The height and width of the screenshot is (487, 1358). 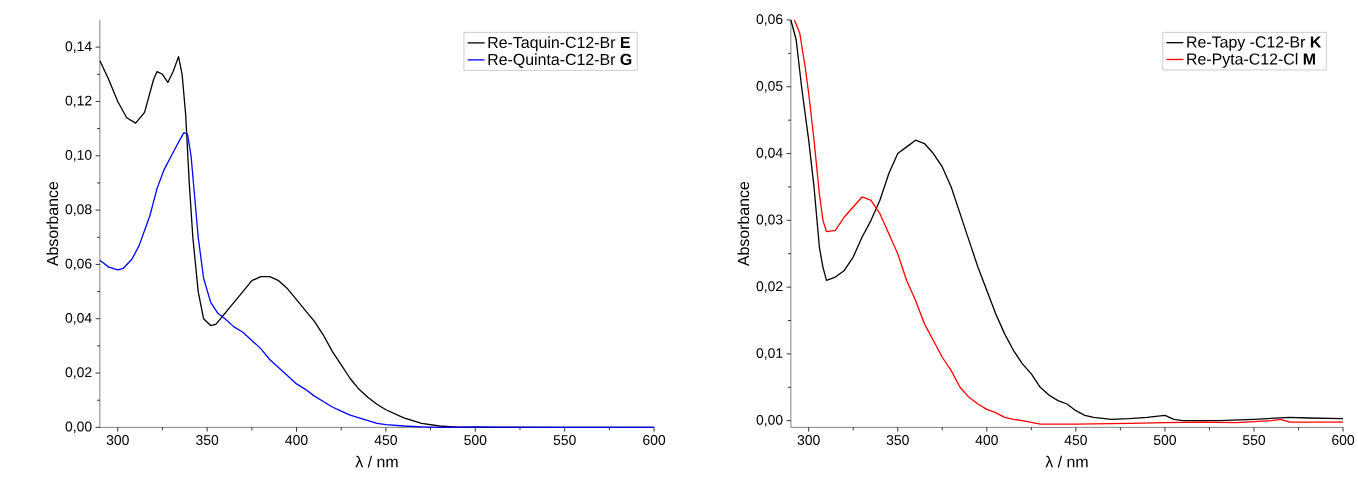 I want to click on y-tick-label: 0,14, so click(x=78, y=47).